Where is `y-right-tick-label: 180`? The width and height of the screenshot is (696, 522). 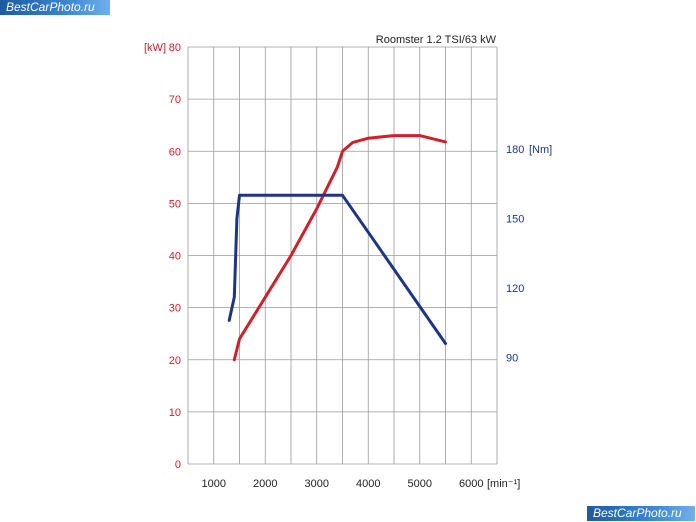
y-right-tick-label: 180 is located at coordinates (515, 150).